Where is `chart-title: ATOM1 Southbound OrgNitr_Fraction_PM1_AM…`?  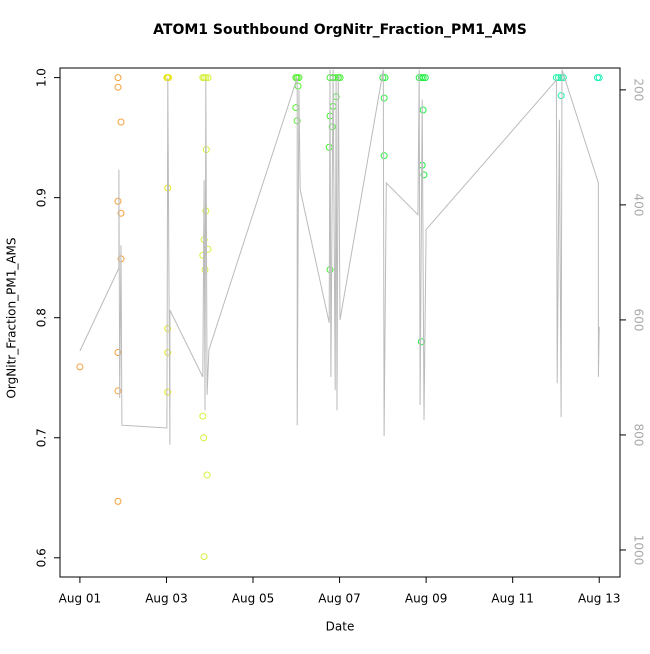
chart-title: ATOM1 Southbound OrgNitr_Fraction_PM1_AM… is located at coordinates (340, 30).